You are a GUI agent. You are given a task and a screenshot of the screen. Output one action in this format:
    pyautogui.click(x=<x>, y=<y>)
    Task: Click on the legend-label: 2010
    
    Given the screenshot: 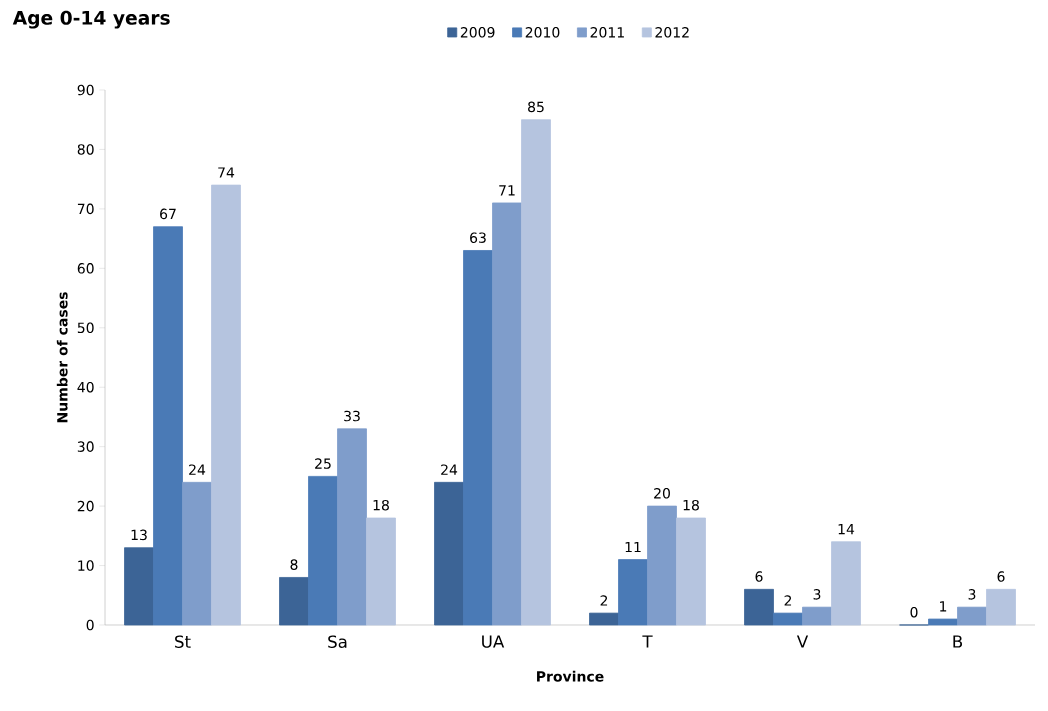 What is the action you would take?
    pyautogui.click(x=542, y=32)
    